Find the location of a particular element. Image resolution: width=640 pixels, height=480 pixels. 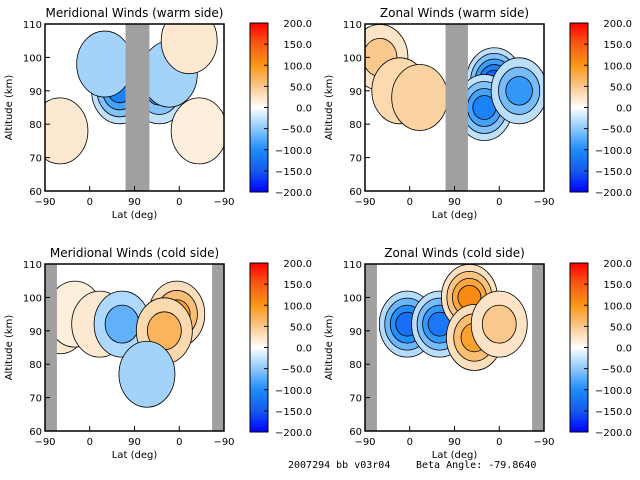

panel-title: Zonal Winds (cold side) is located at coordinates (454, 253).